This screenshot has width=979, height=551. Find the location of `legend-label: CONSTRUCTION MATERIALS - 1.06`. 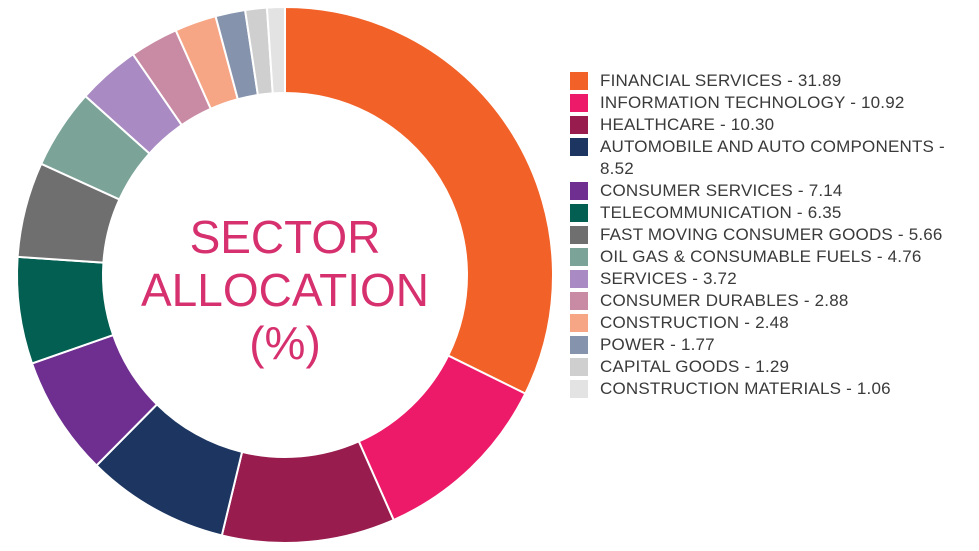

legend-label: CONSTRUCTION MATERIALS - 1.06 is located at coordinates (745, 388).